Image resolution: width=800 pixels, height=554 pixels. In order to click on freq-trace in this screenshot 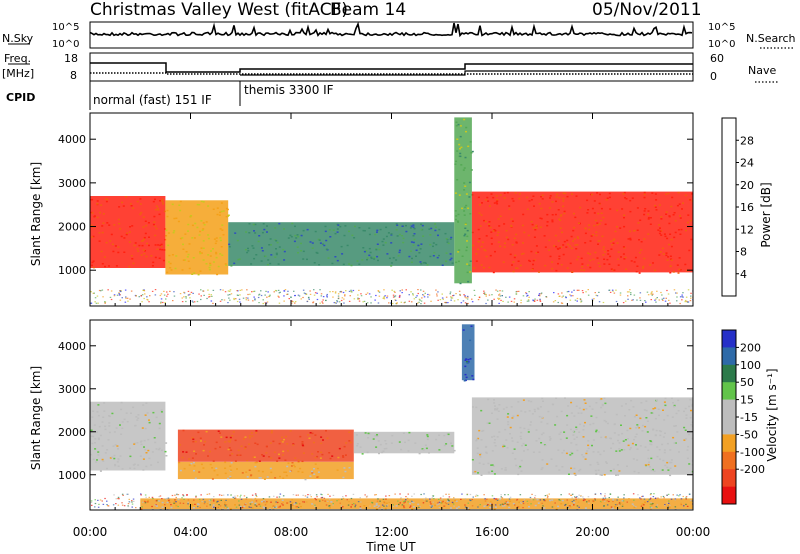, I will do `click(391, 67)`.